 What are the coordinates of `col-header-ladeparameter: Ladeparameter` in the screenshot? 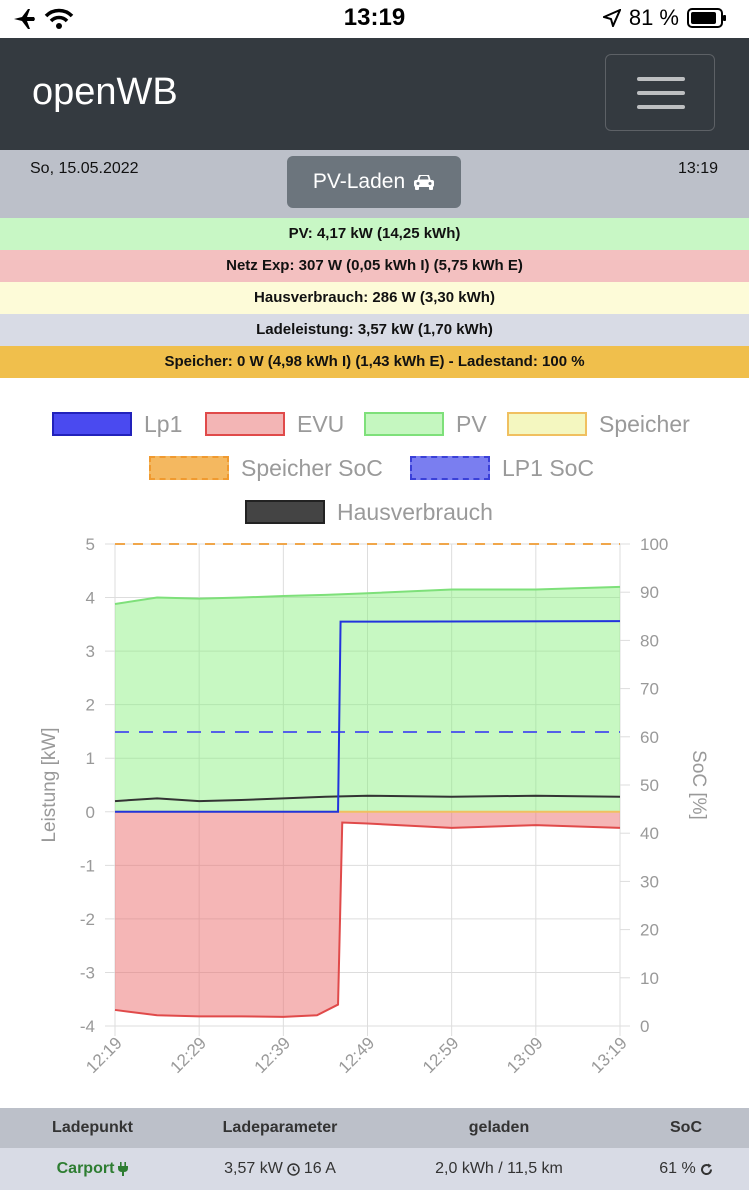 It's located at (280, 1127).